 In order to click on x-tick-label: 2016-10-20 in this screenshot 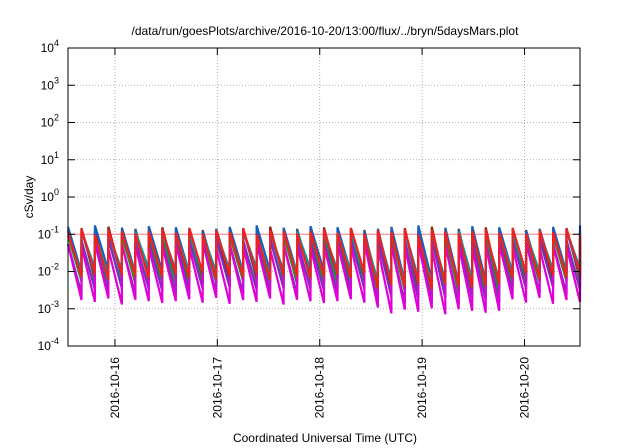, I will do `click(525, 388)`.